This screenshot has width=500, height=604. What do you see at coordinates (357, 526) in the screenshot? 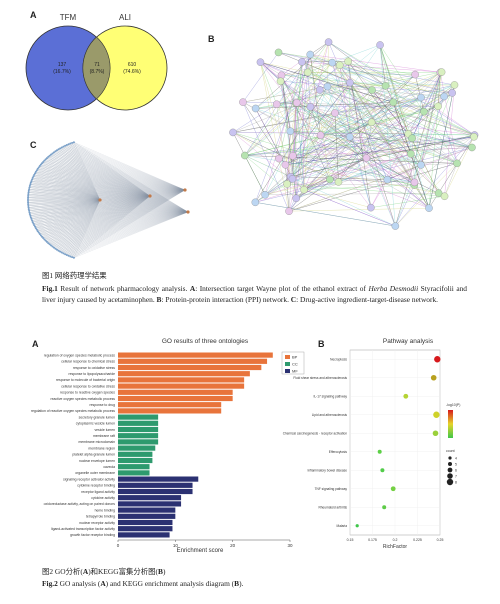
I see `dot` at bounding box center [357, 526].